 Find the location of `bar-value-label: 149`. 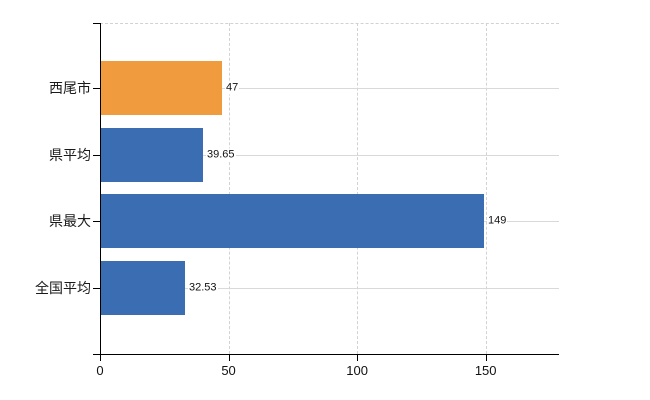

bar-value-label: 149 is located at coordinates (497, 221).